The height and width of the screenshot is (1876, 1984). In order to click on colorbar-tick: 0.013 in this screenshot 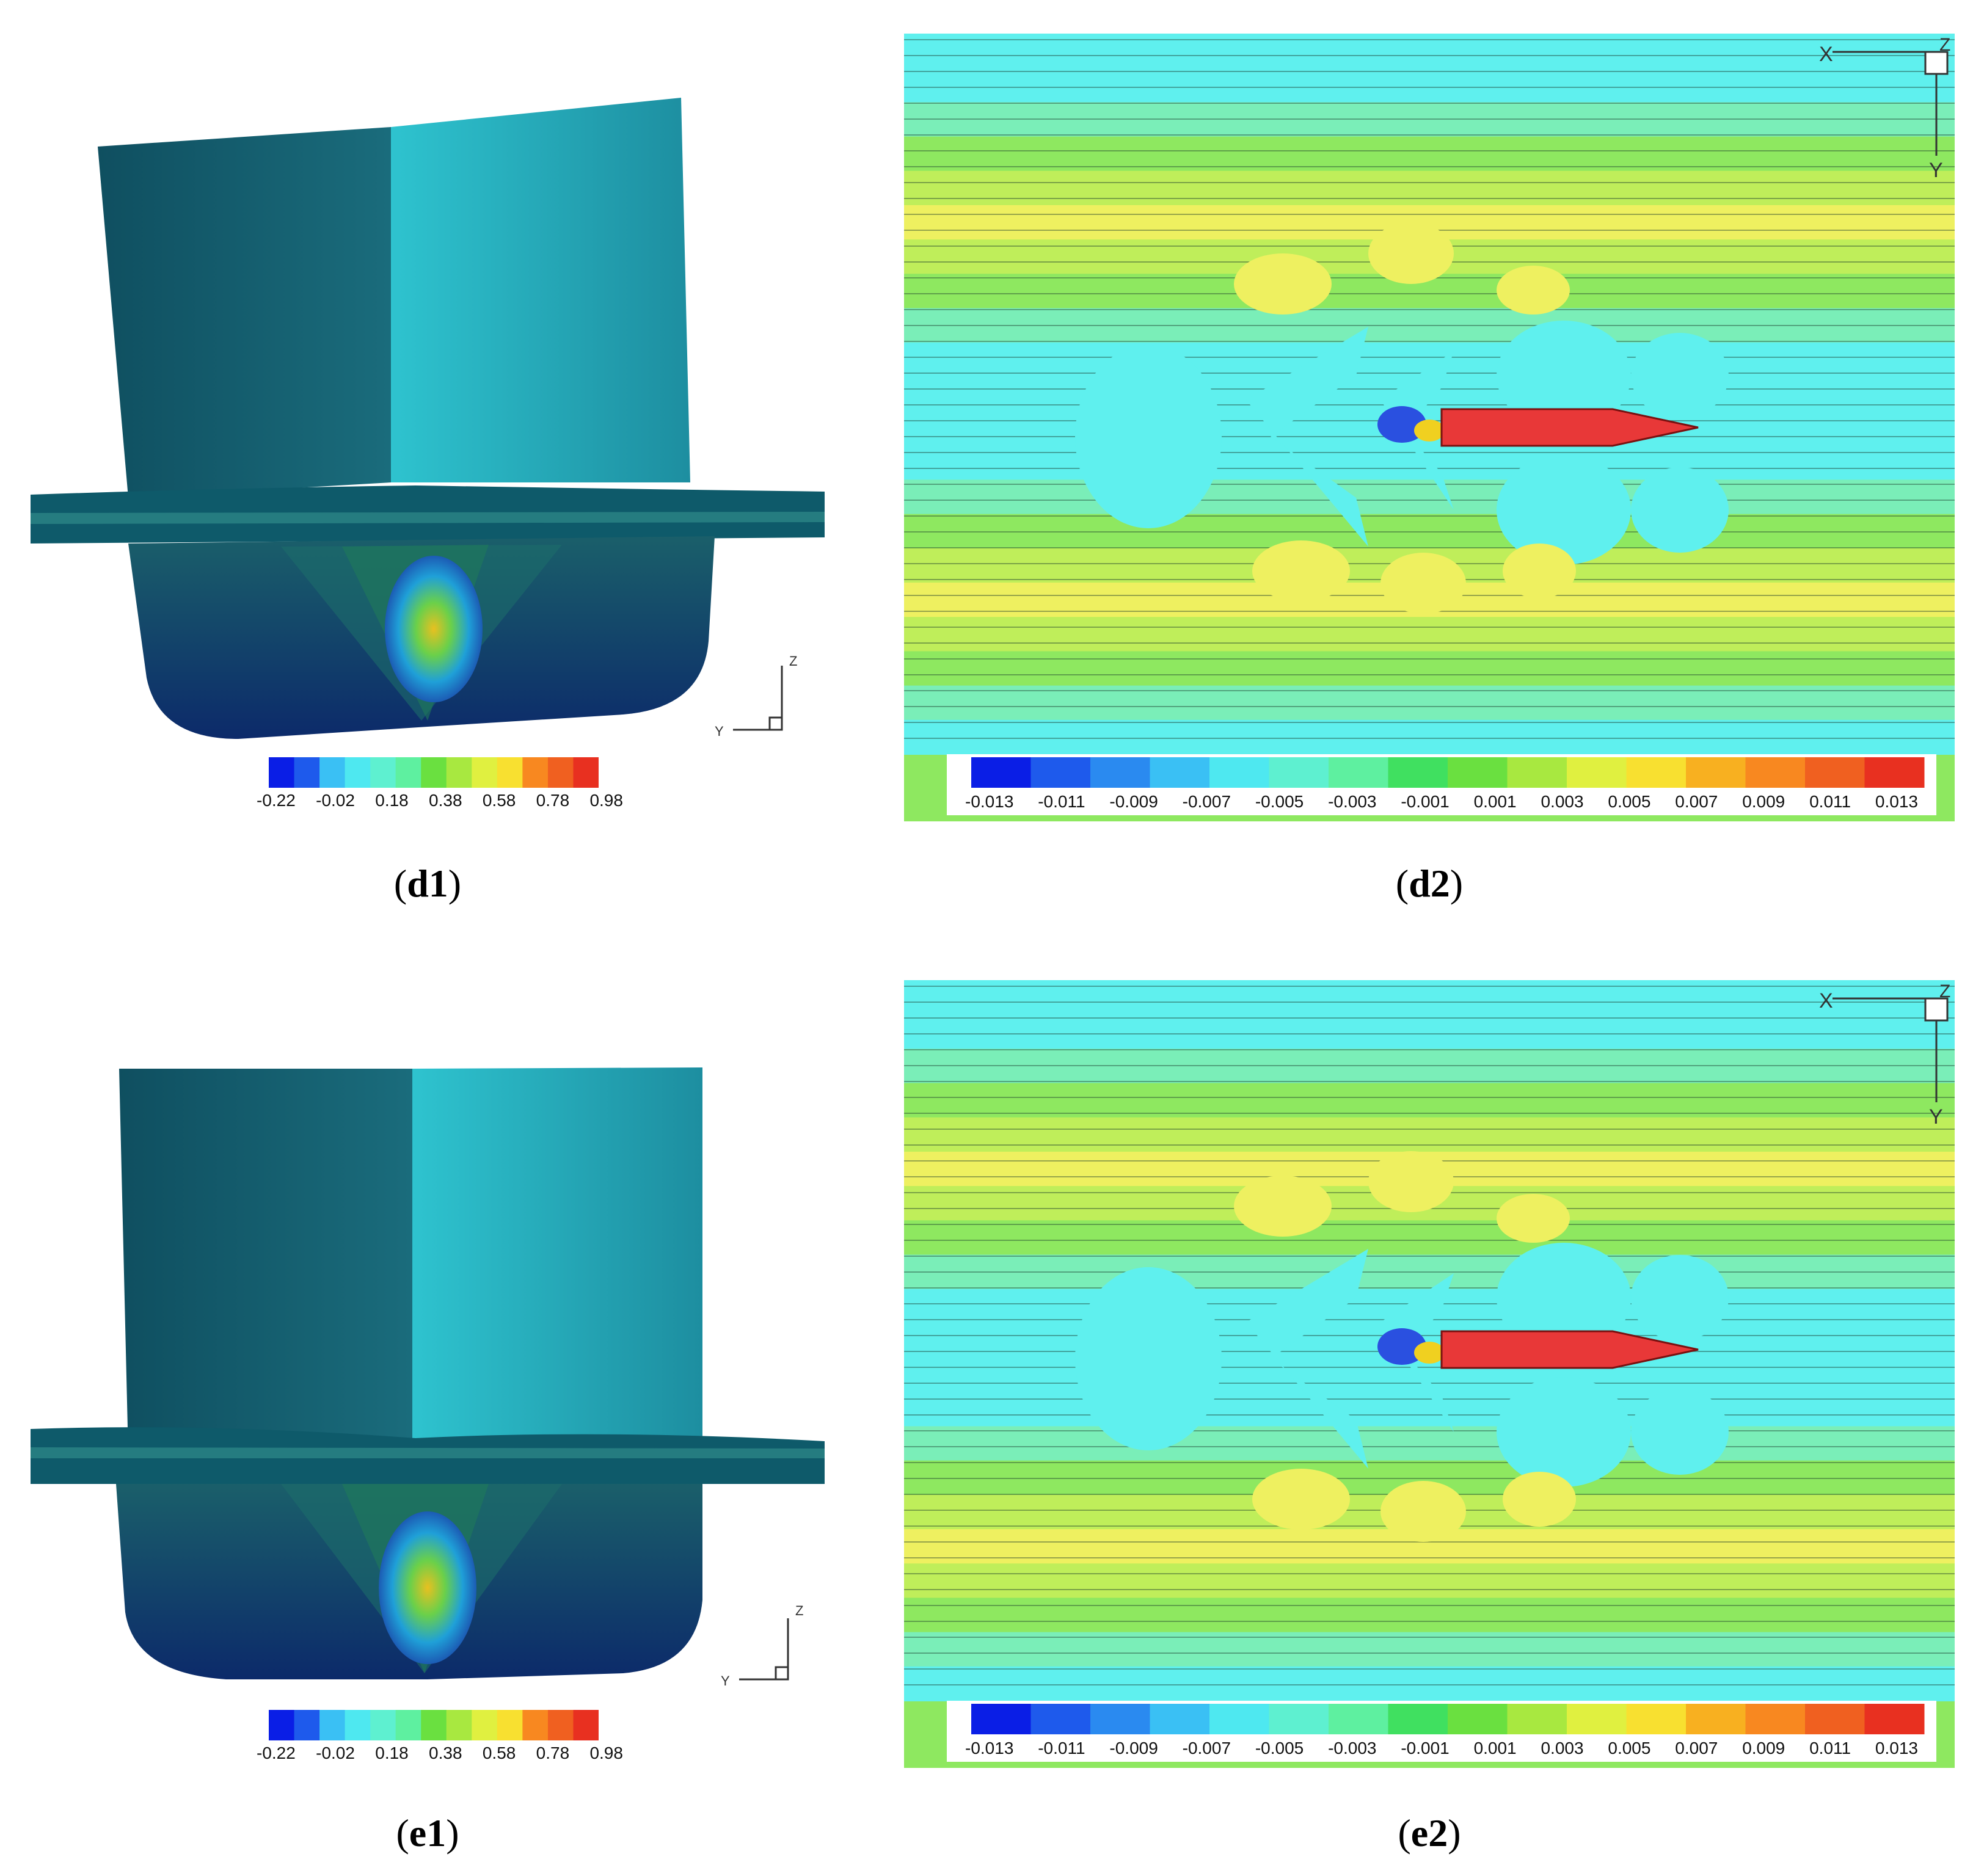, I will do `click(1897, 801)`.